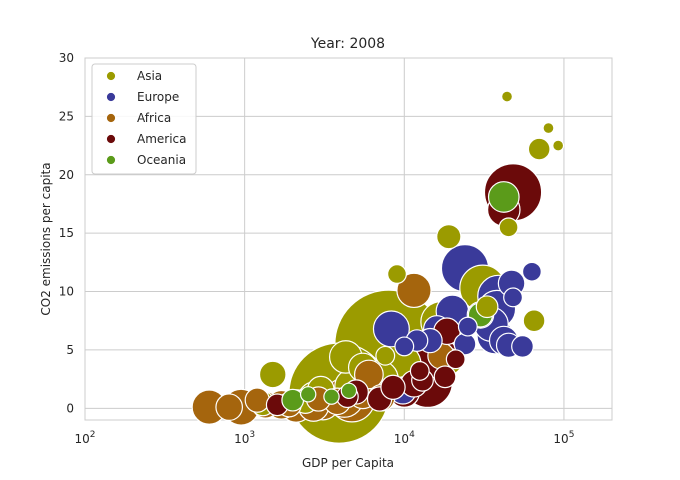  I want to click on y-tick-label: 20, so click(66, 175).